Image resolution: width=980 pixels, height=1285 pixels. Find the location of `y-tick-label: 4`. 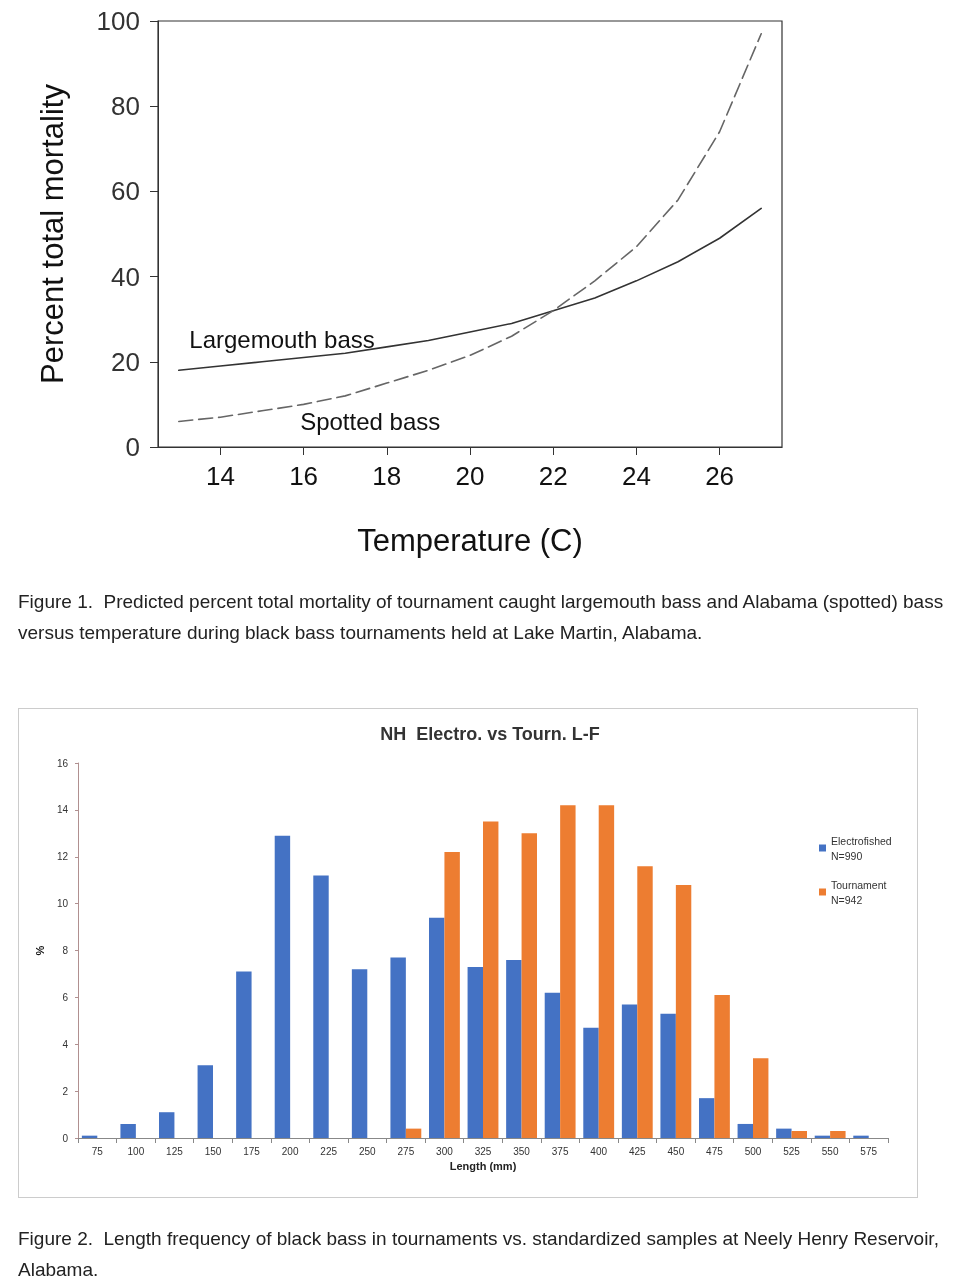

y-tick-label: 4 is located at coordinates (65, 1044).